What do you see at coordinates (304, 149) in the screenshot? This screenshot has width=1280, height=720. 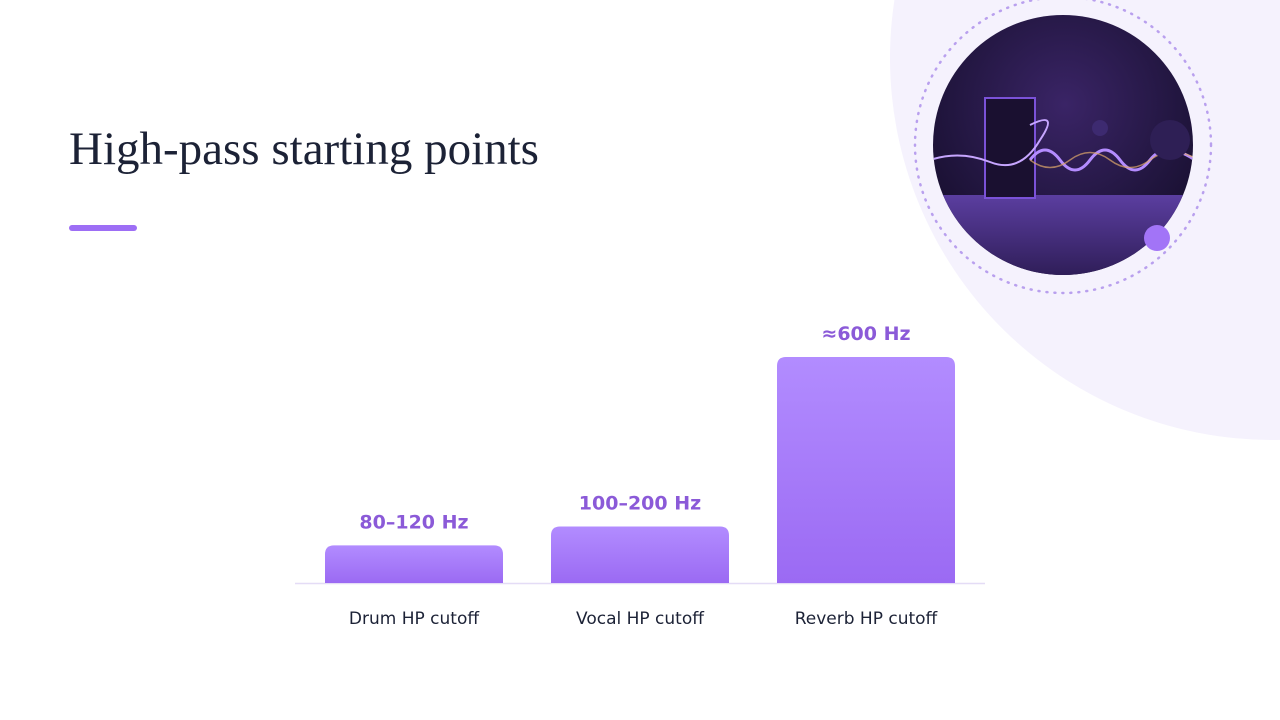 I see `slide-title: High-pass starting points` at bounding box center [304, 149].